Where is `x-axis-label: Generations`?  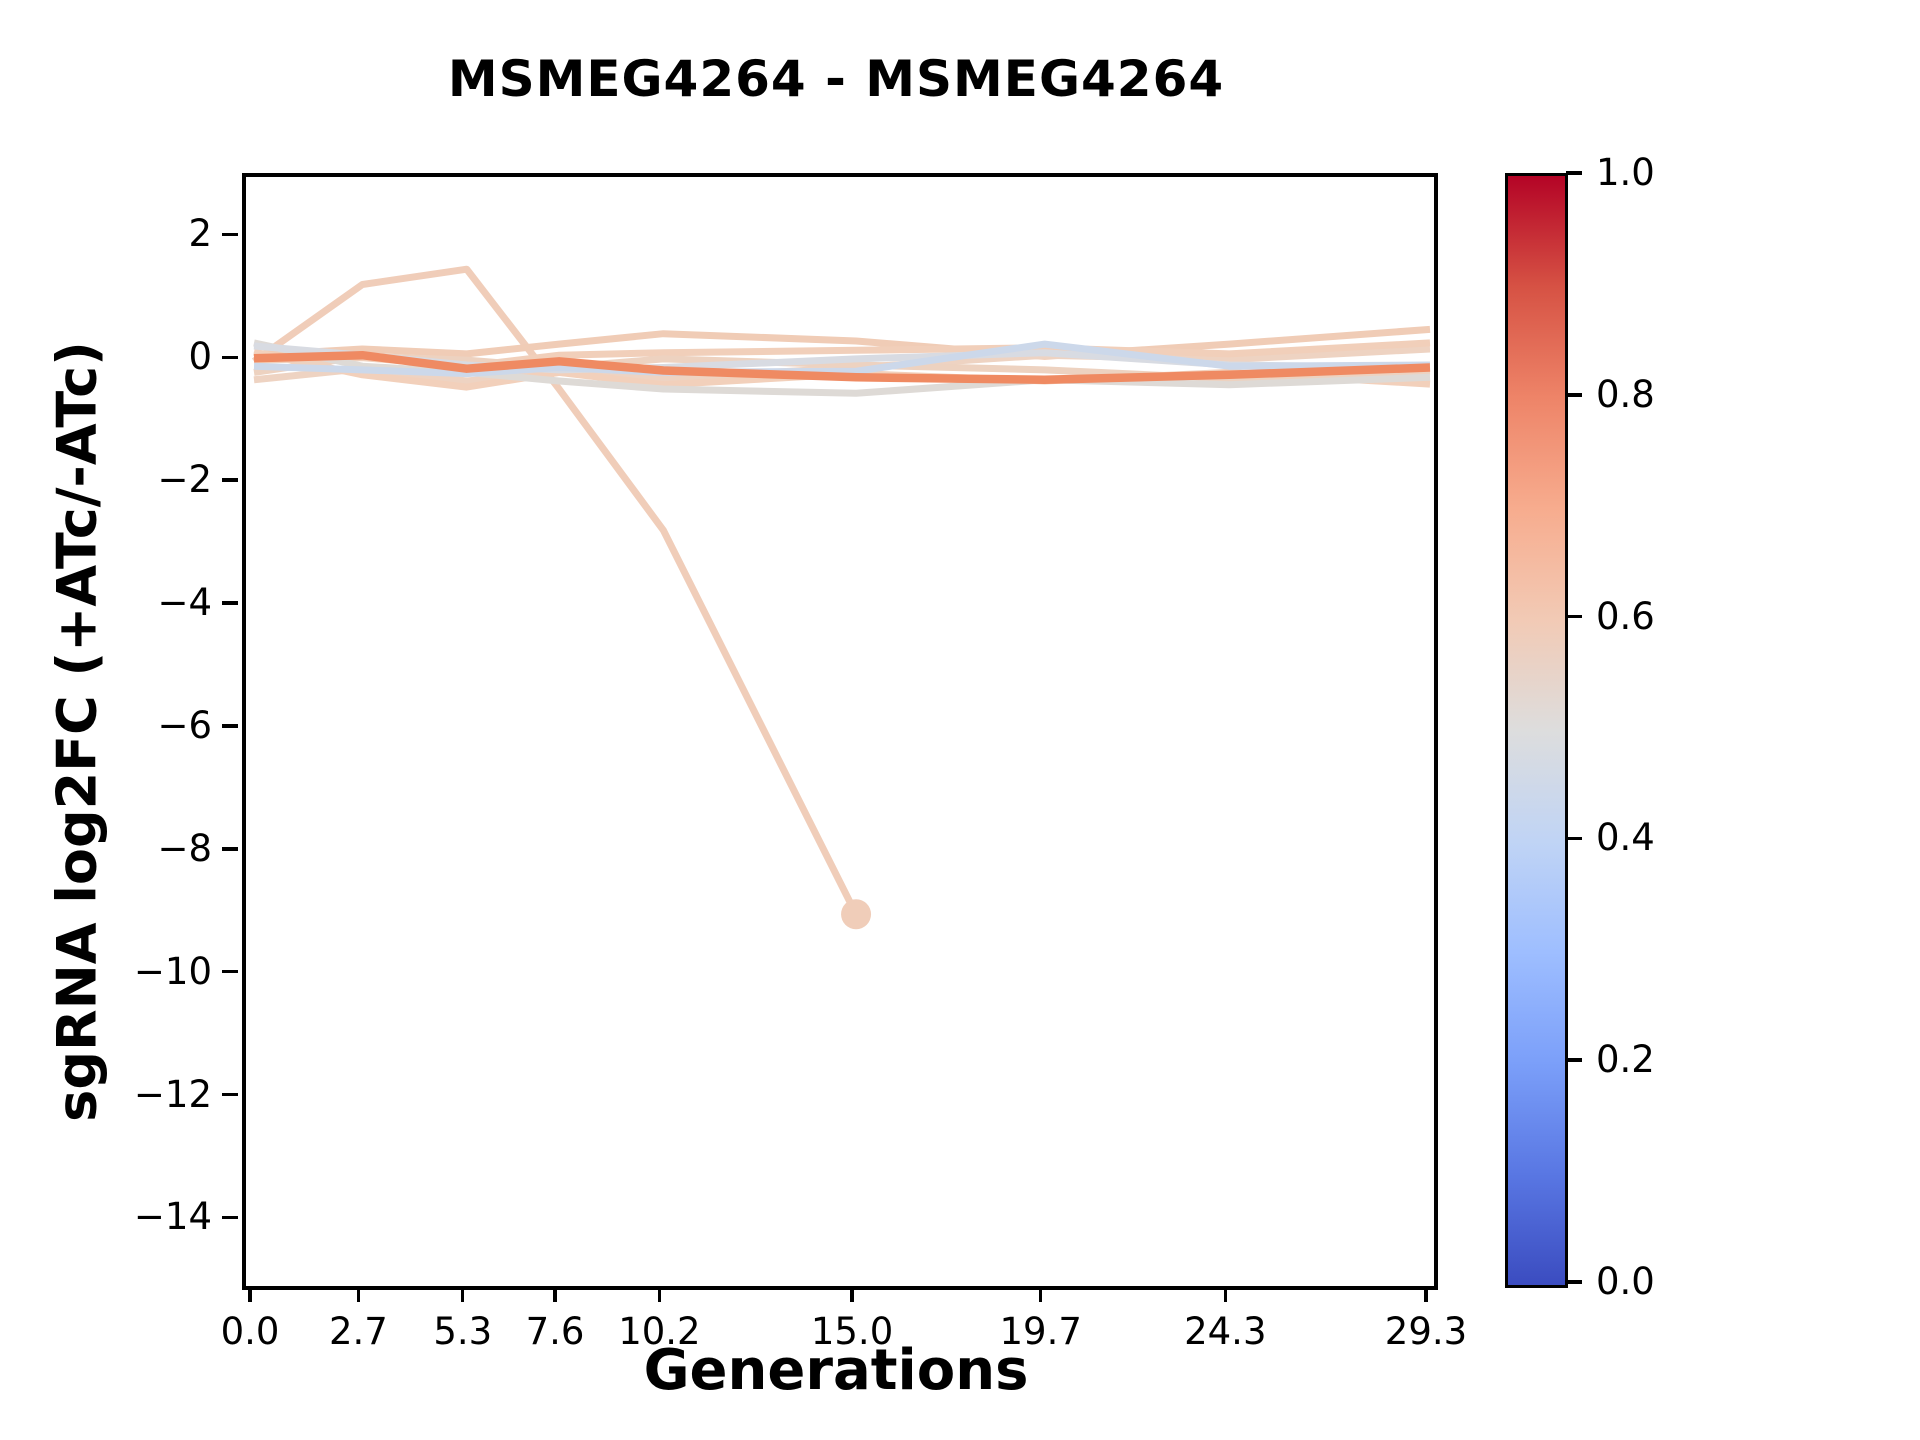
x-axis-label: Generations is located at coordinates (836, 1370).